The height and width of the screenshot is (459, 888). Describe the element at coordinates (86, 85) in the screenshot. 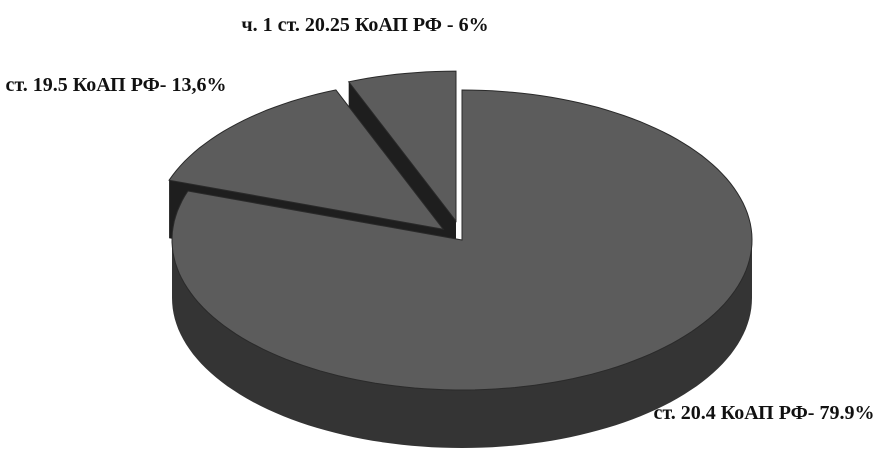

I see `category-label: ст. 19.5 КоАП РФ-` at that location.